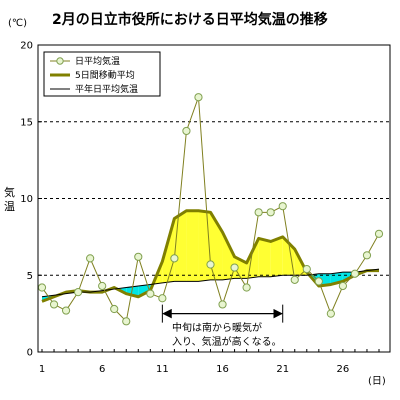 The image size is (400, 400). What do you see at coordinates (343, 369) in the screenshot?
I see `x-tick-label-26: 26` at bounding box center [343, 369].